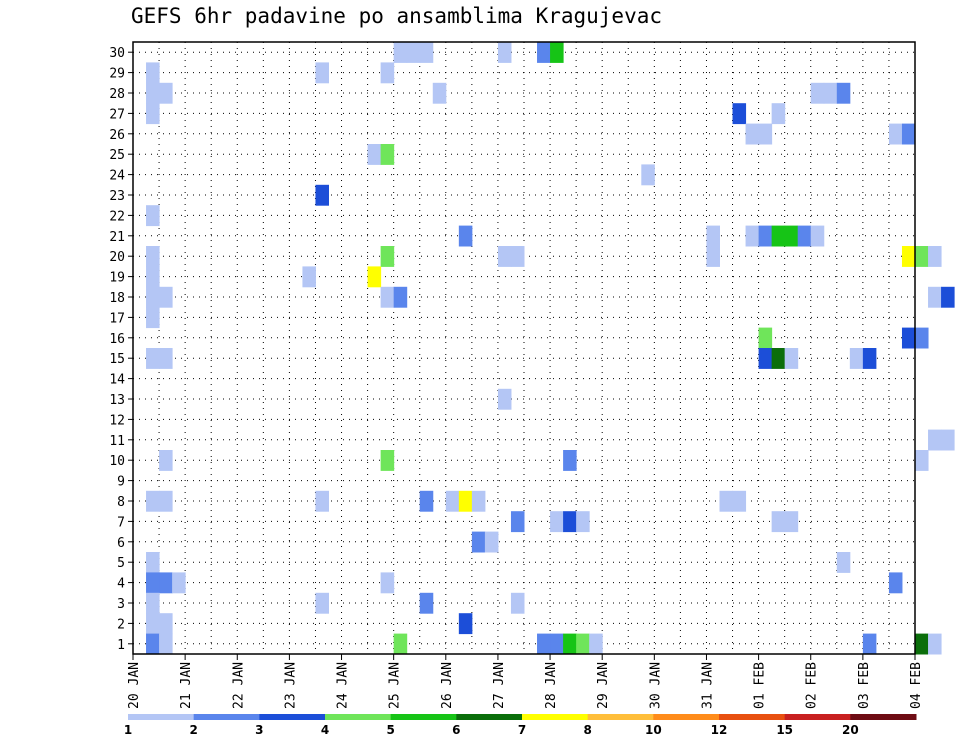 Image resolution: width=960 pixels, height=742 pixels. Describe the element at coordinates (186, 685) in the screenshot. I see `x-tick-label: 21 JAN` at that location.